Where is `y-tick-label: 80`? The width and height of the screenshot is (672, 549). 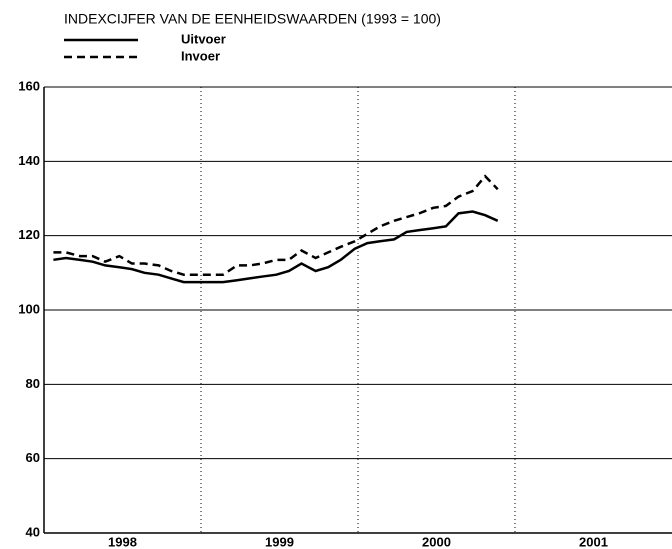
y-tick-label: 80 is located at coordinates (33, 383).